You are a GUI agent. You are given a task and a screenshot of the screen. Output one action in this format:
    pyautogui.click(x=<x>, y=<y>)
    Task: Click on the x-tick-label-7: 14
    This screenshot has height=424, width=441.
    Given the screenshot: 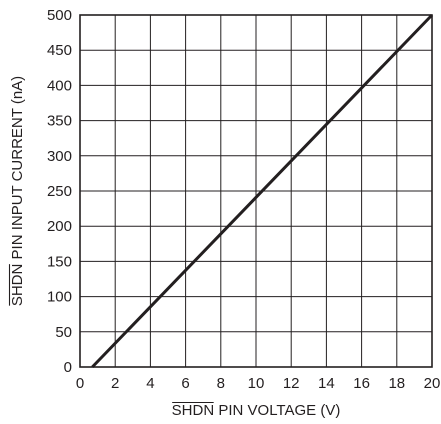 What is the action you would take?
    pyautogui.click(x=326, y=383)
    